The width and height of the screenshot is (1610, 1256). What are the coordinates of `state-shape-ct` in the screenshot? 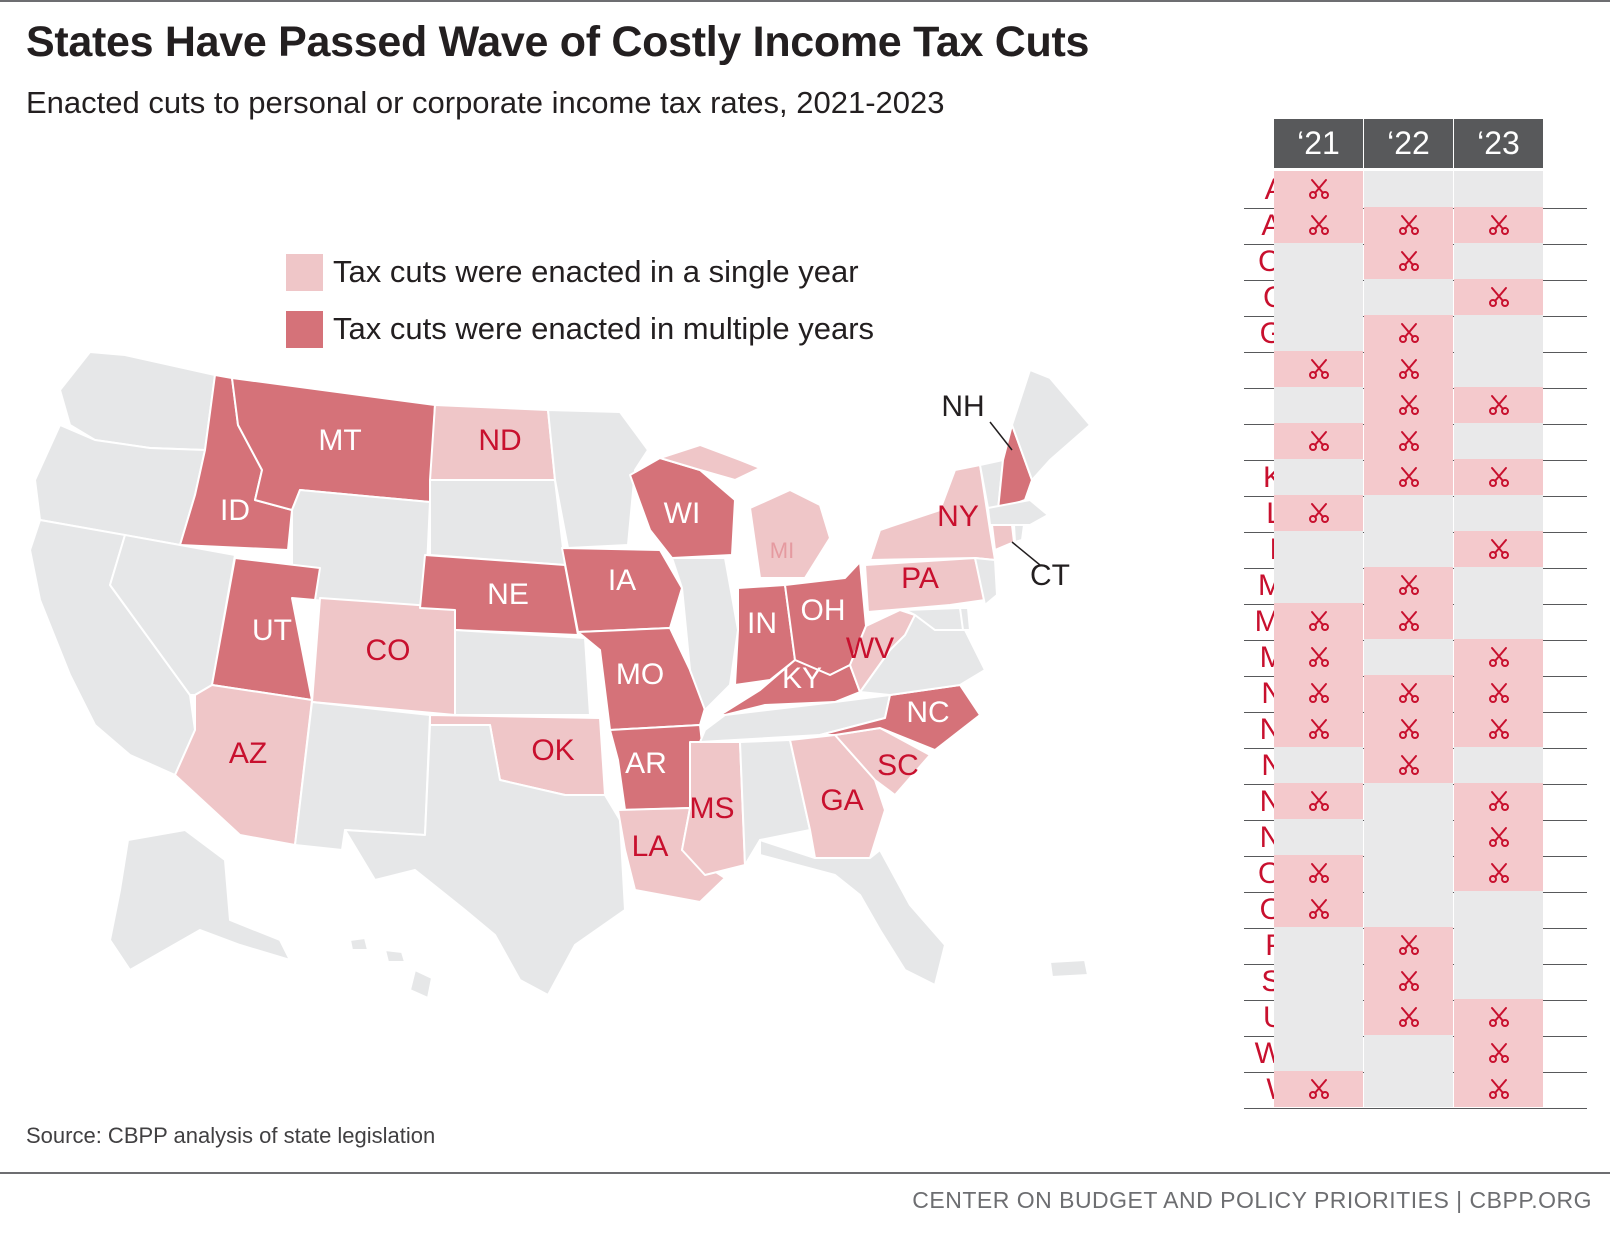 It's located at (1003, 537).